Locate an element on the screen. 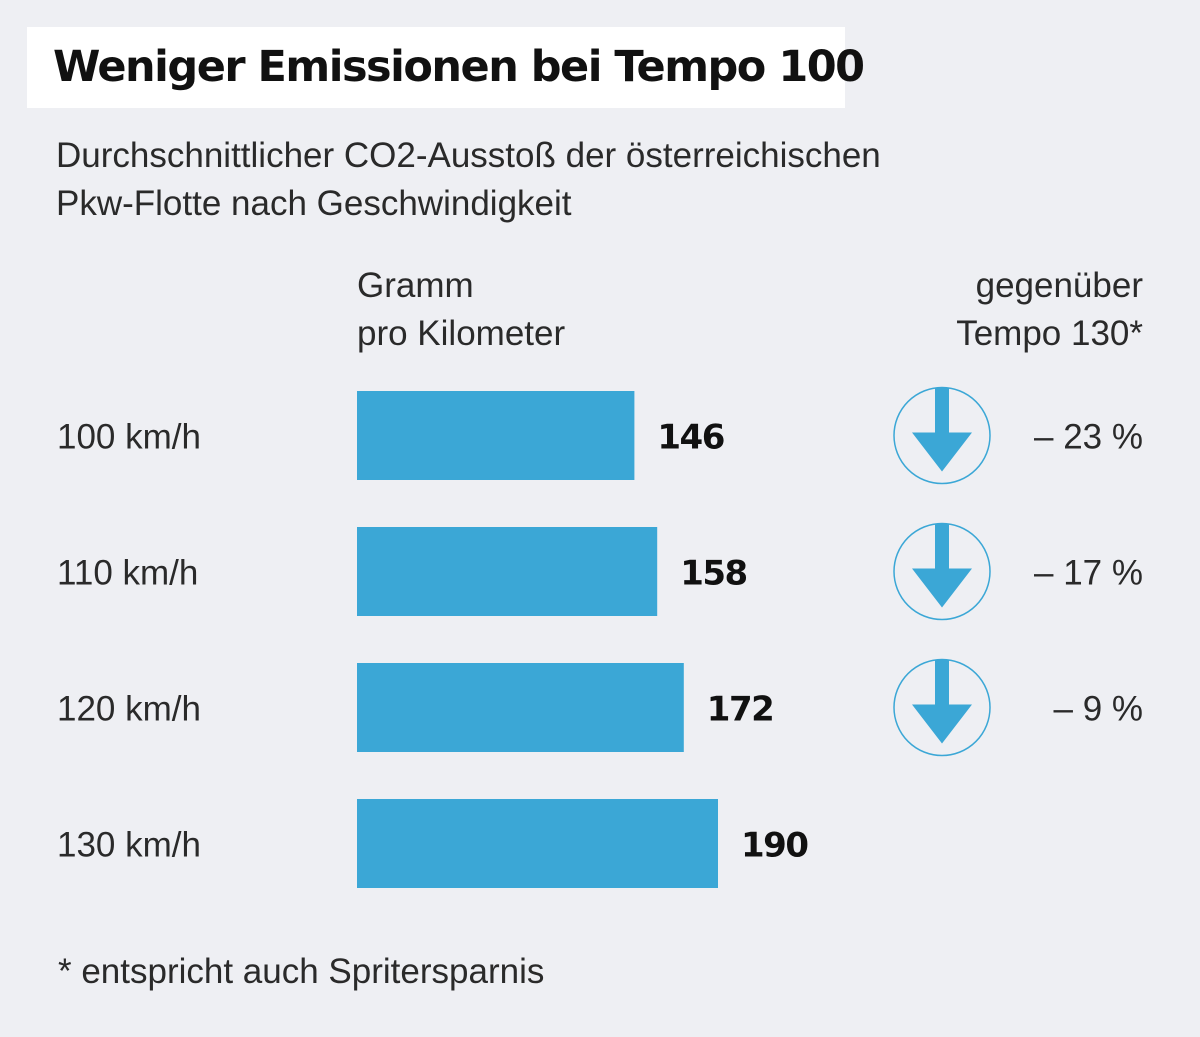 This screenshot has height=1037, width=1200. unit-header-line-1: Gramm is located at coordinates (415, 285).